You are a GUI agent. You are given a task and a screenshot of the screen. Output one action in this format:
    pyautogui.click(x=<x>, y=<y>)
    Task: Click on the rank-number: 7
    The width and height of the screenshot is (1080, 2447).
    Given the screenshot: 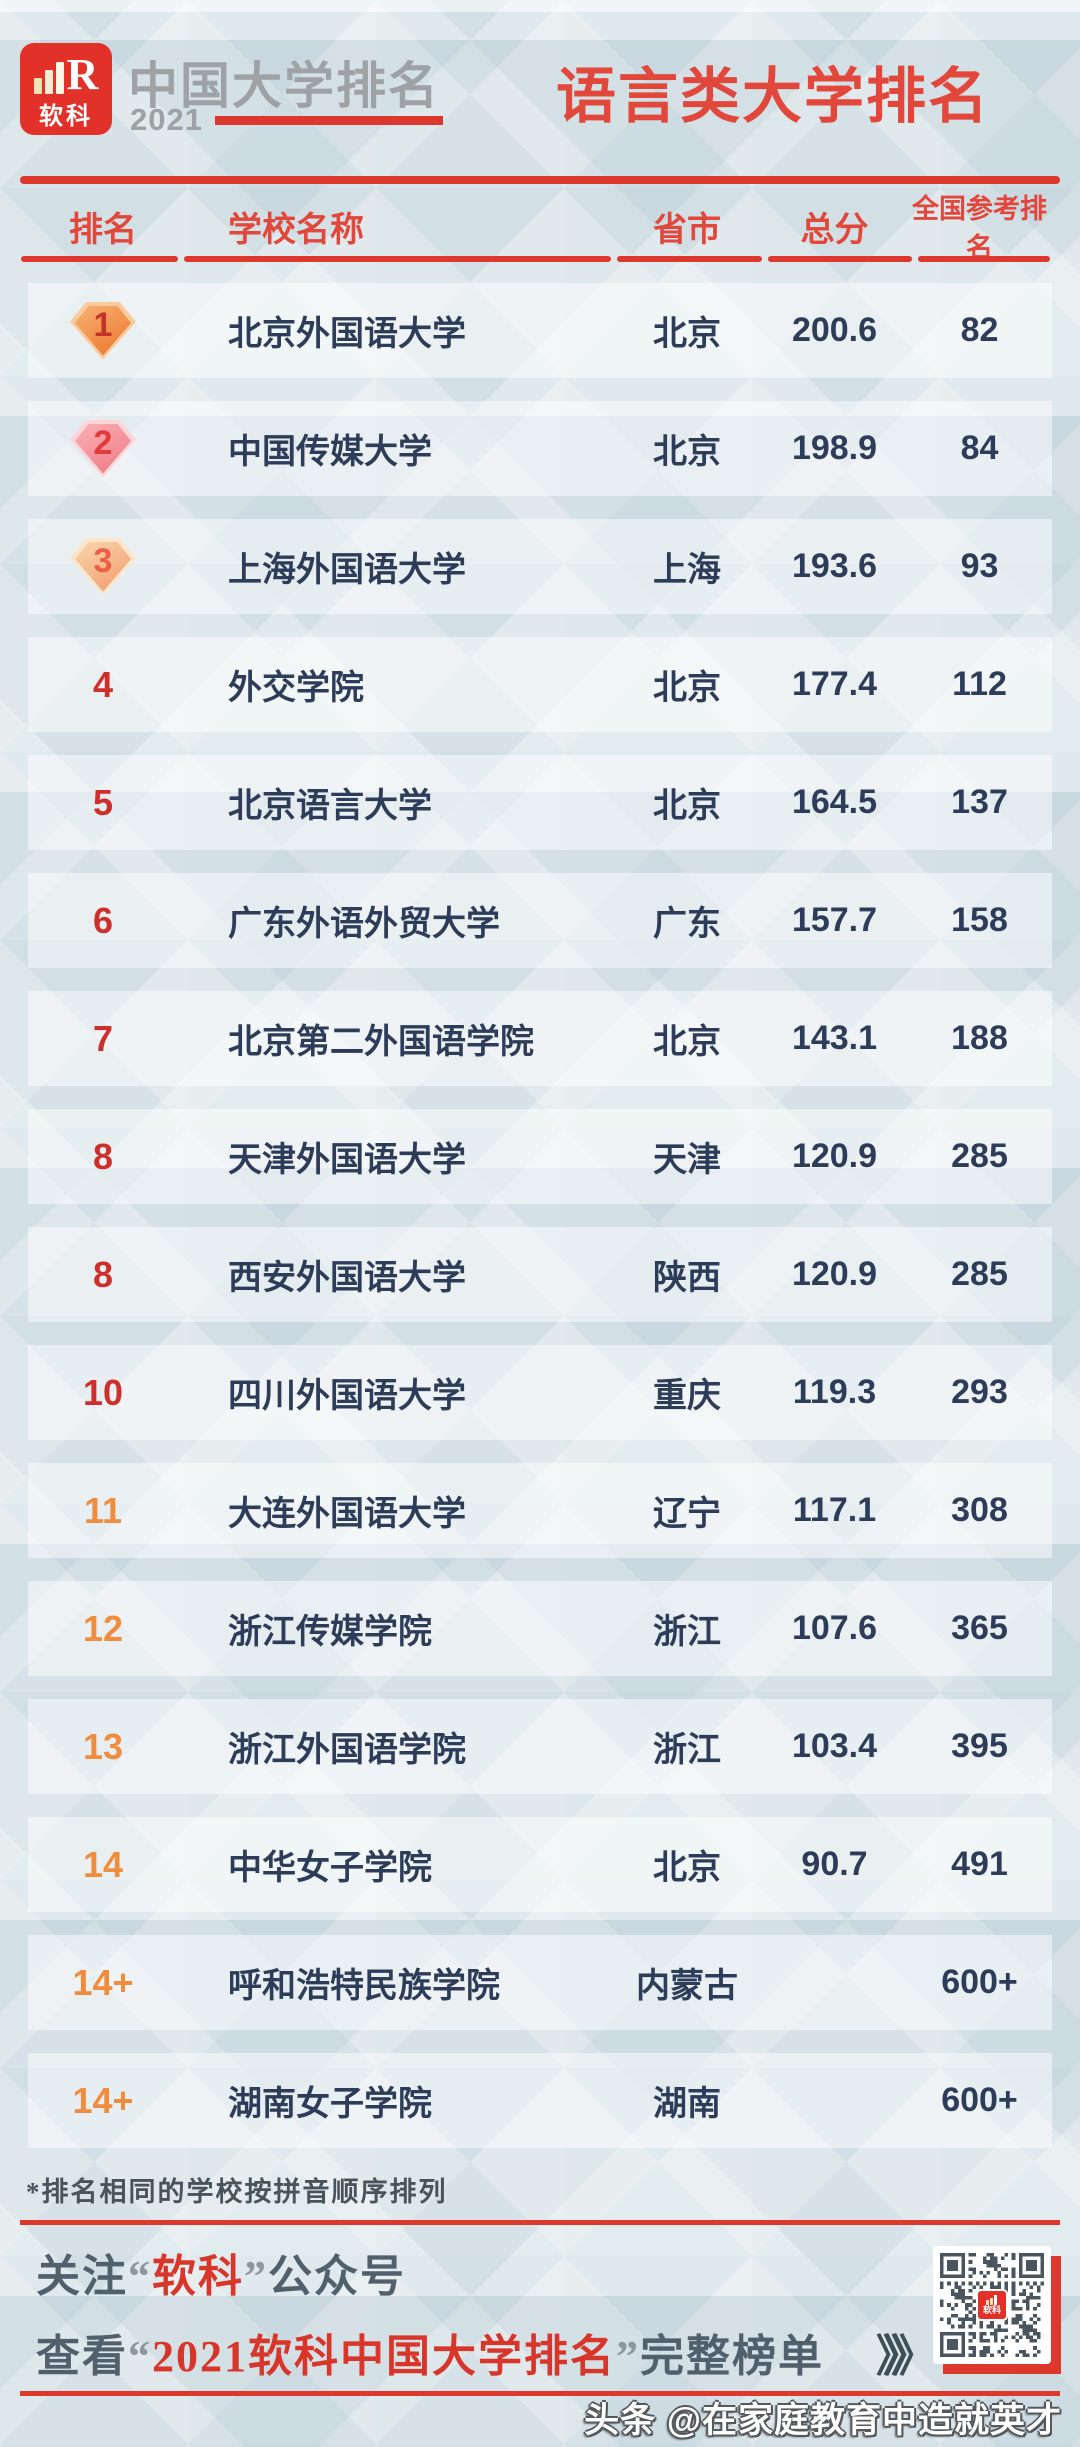 What is the action you would take?
    pyautogui.click(x=103, y=1038)
    